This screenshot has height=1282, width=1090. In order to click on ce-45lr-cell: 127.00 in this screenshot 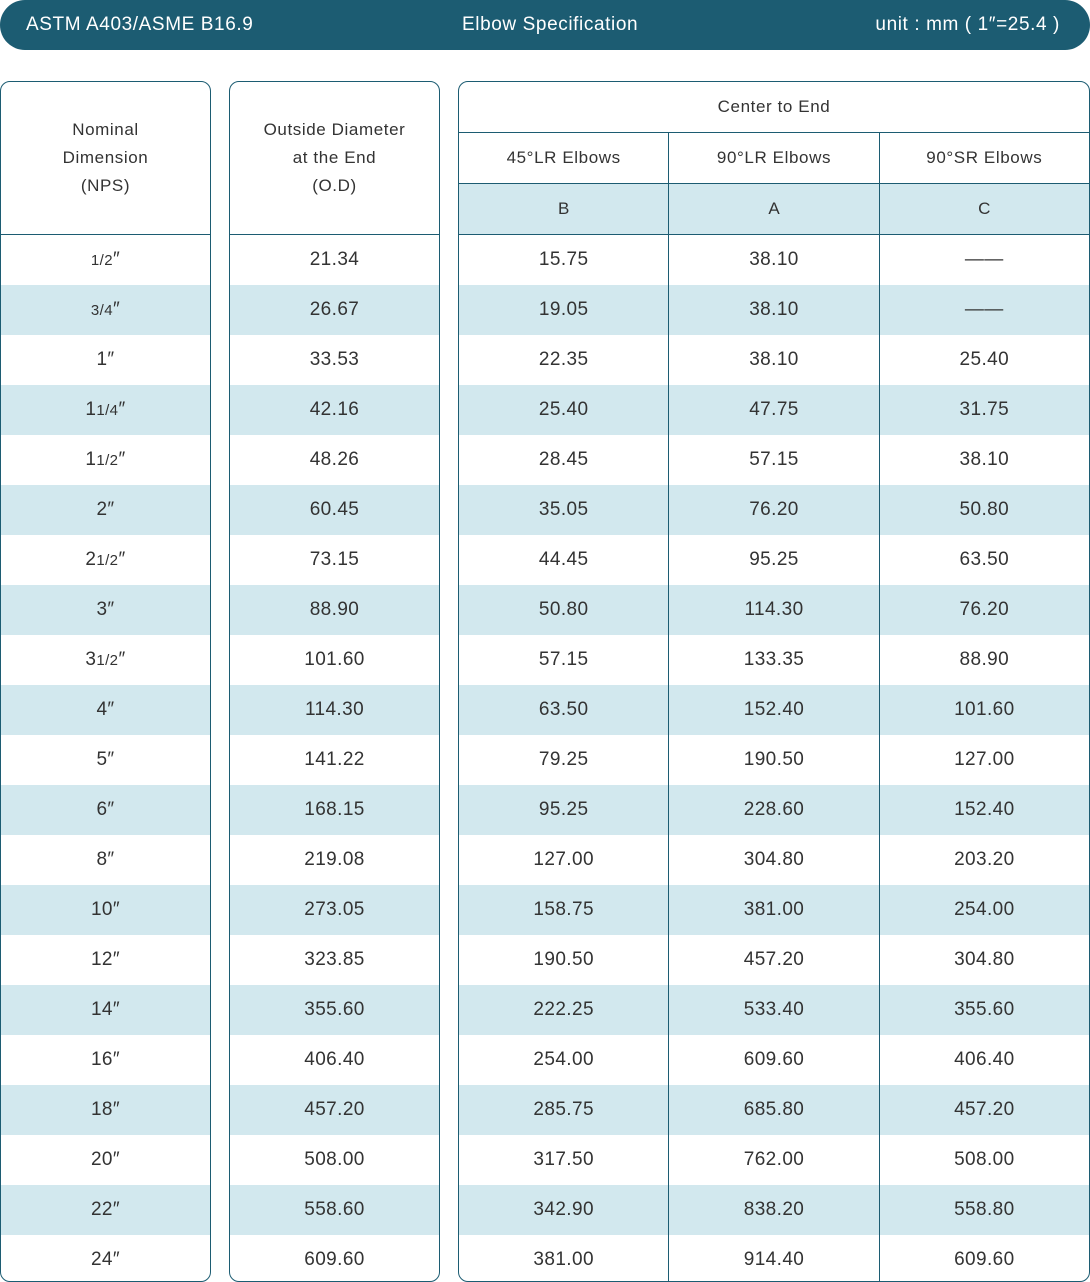, I will do `click(563, 859)`.